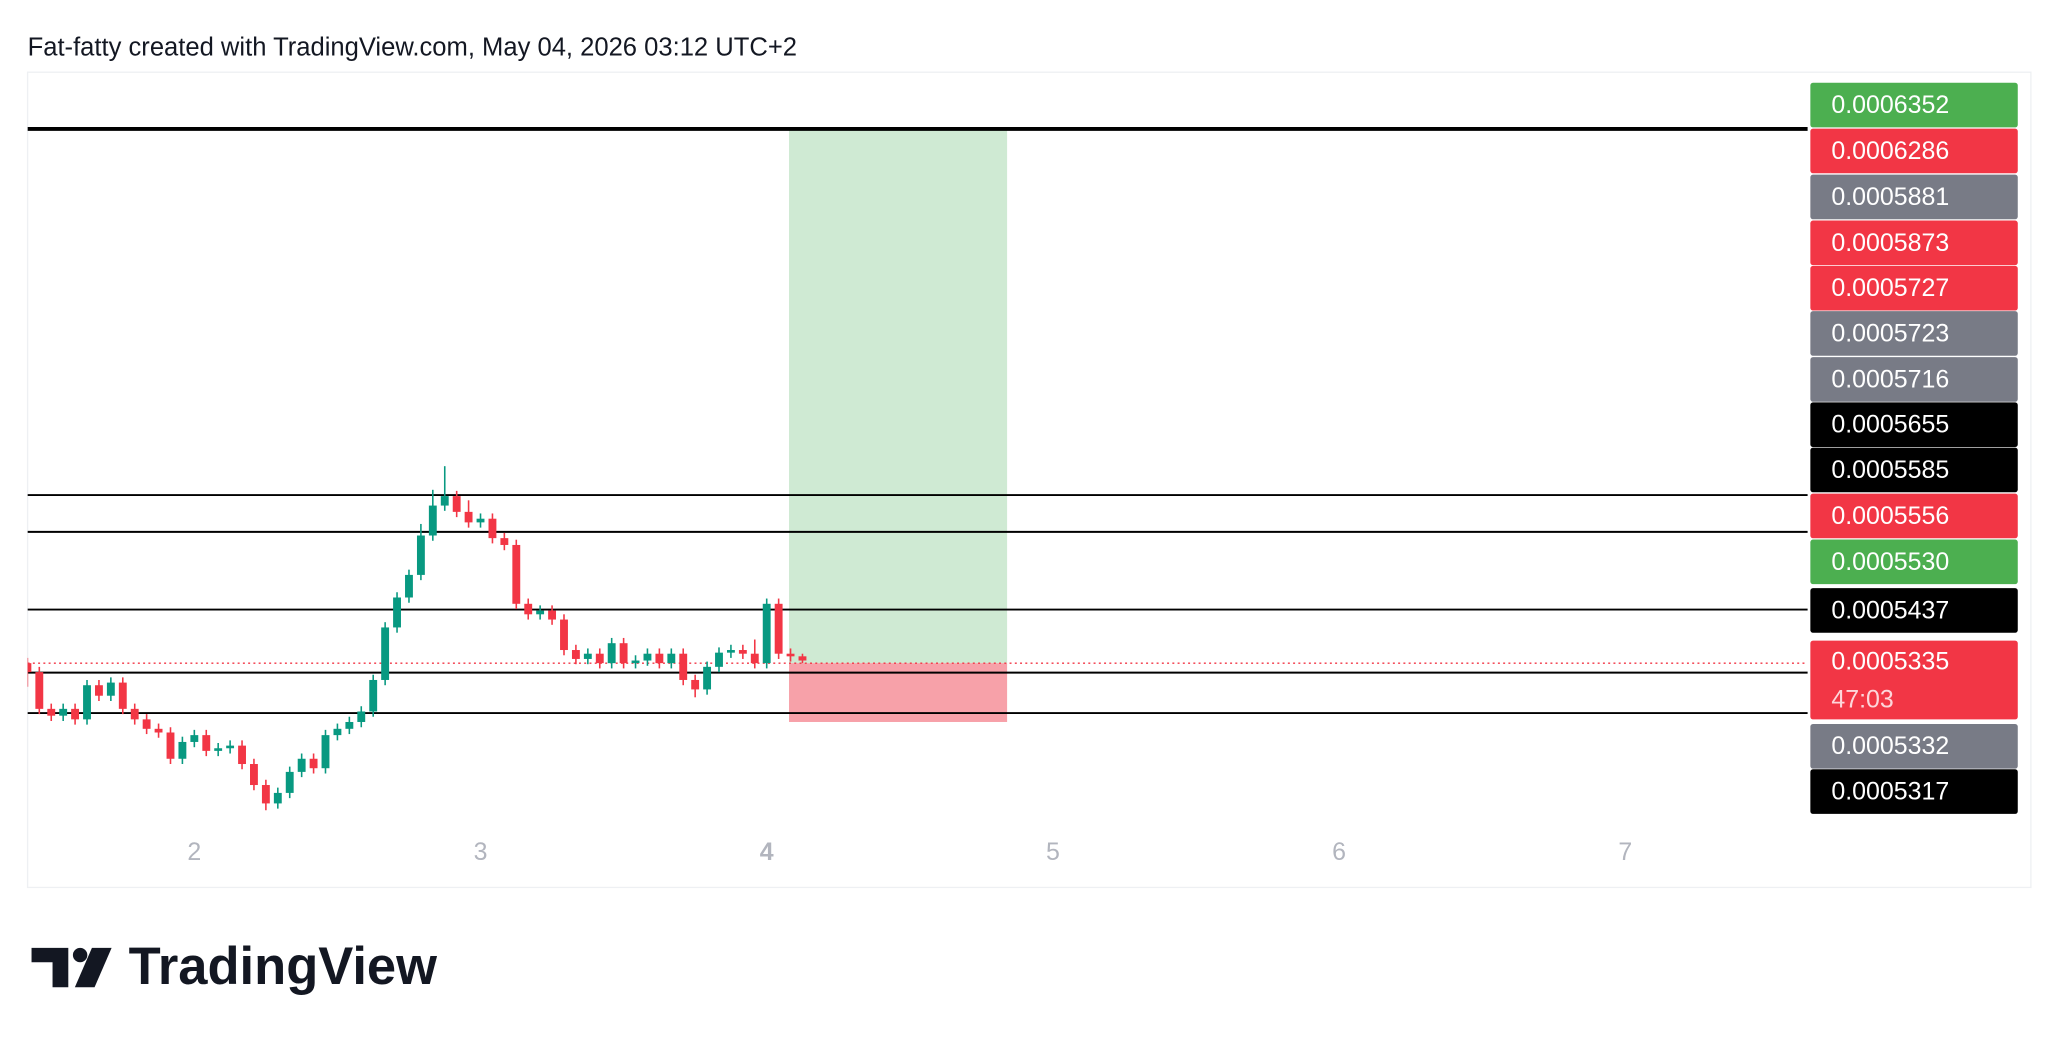 The image size is (2048, 1043). Describe the element at coordinates (1890, 105) in the screenshot. I see `price-label: 0.0006352` at that location.